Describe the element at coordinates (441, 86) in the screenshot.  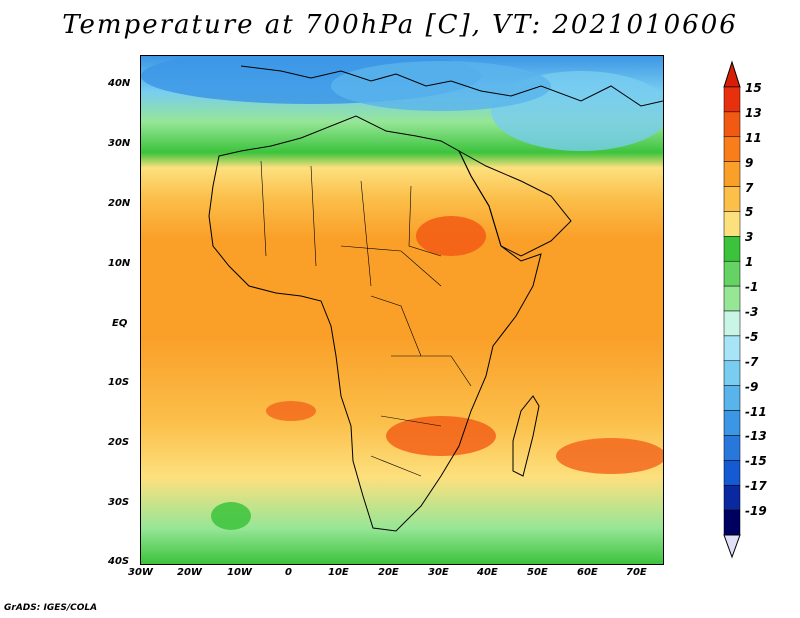
I see `cold-region-mediterranean` at that location.